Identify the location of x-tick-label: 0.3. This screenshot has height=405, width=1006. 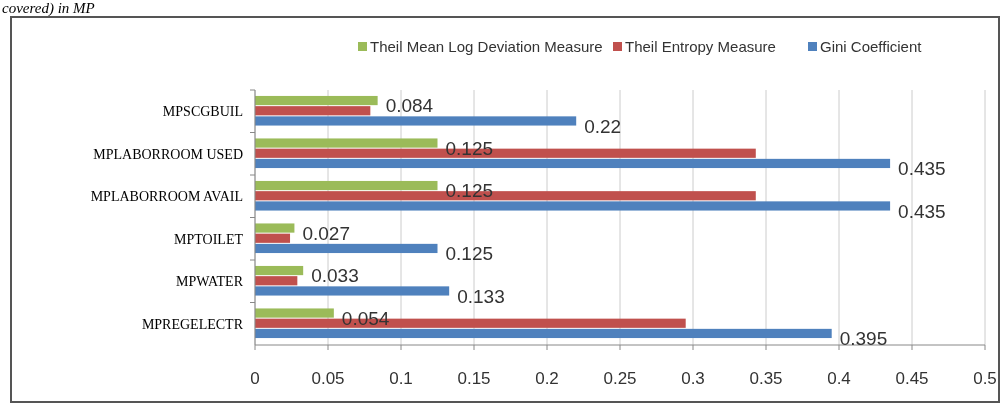
(693, 378).